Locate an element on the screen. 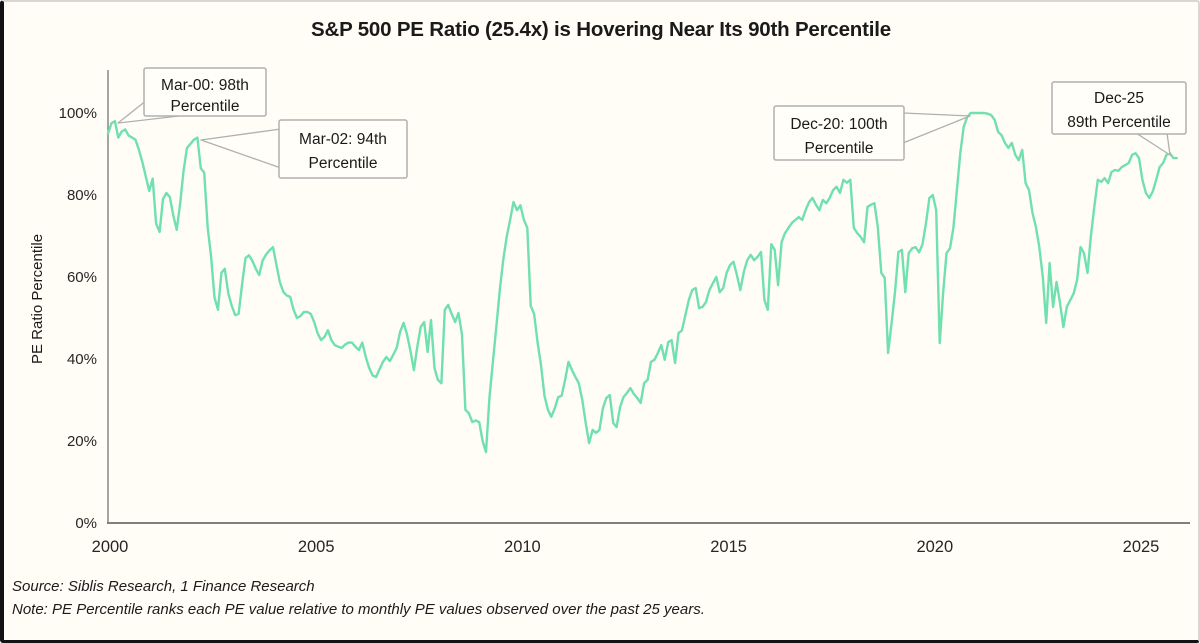 The image size is (1200, 643). y-tick-label: 20% is located at coordinates (82, 441).